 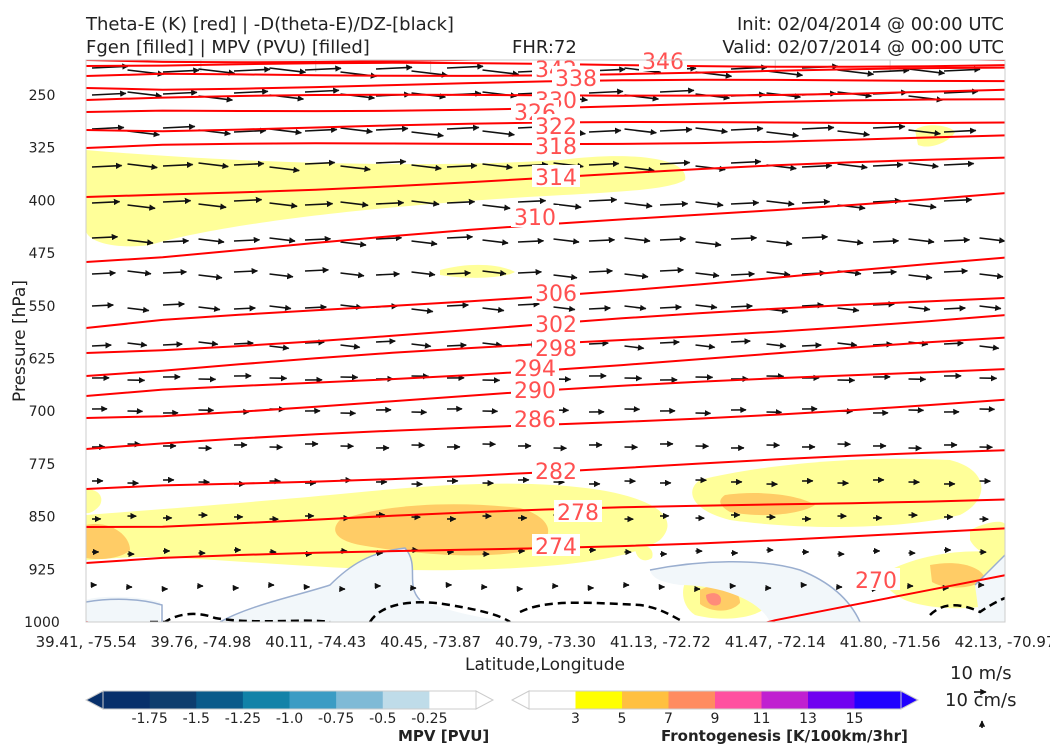 What do you see at coordinates (556, 147) in the screenshot?
I see `contour-label-318: 318` at bounding box center [556, 147].